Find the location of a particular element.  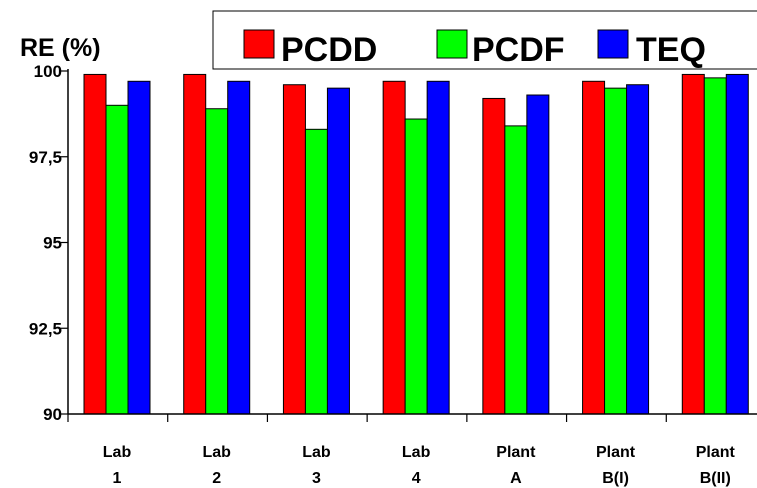

y-ticks: 90 92,5 95 97,5 100 is located at coordinates (48, 243).